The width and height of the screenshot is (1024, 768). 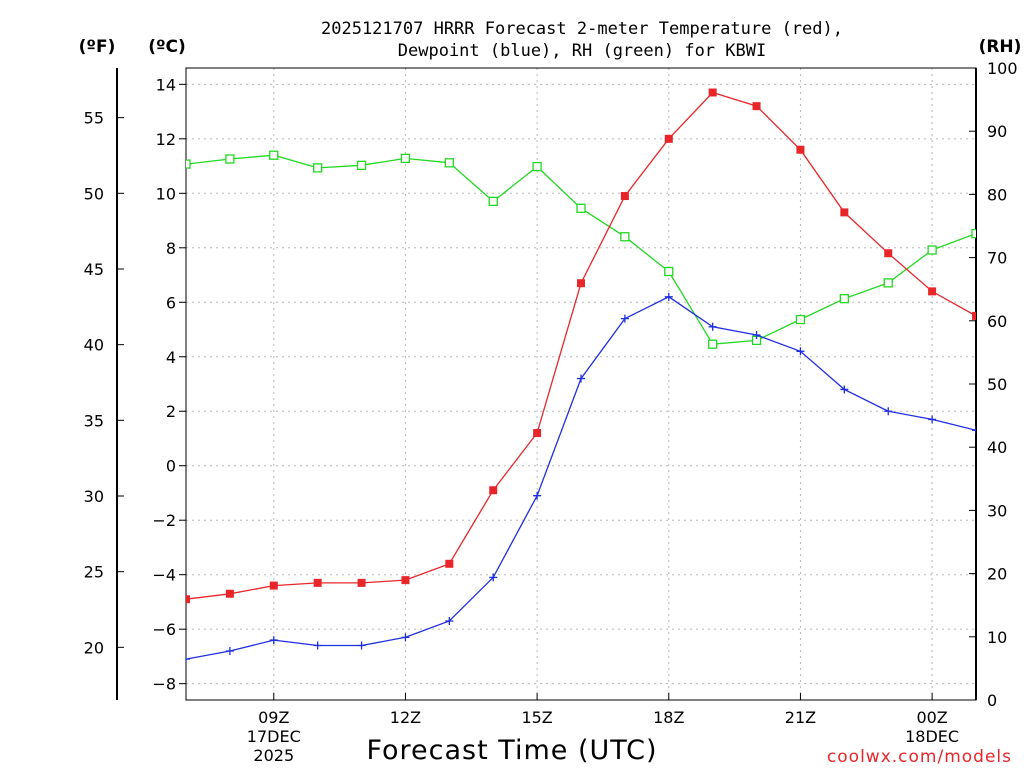 What do you see at coordinates (164, 684) in the screenshot?
I see `celsius-tick-label: −8` at bounding box center [164, 684].